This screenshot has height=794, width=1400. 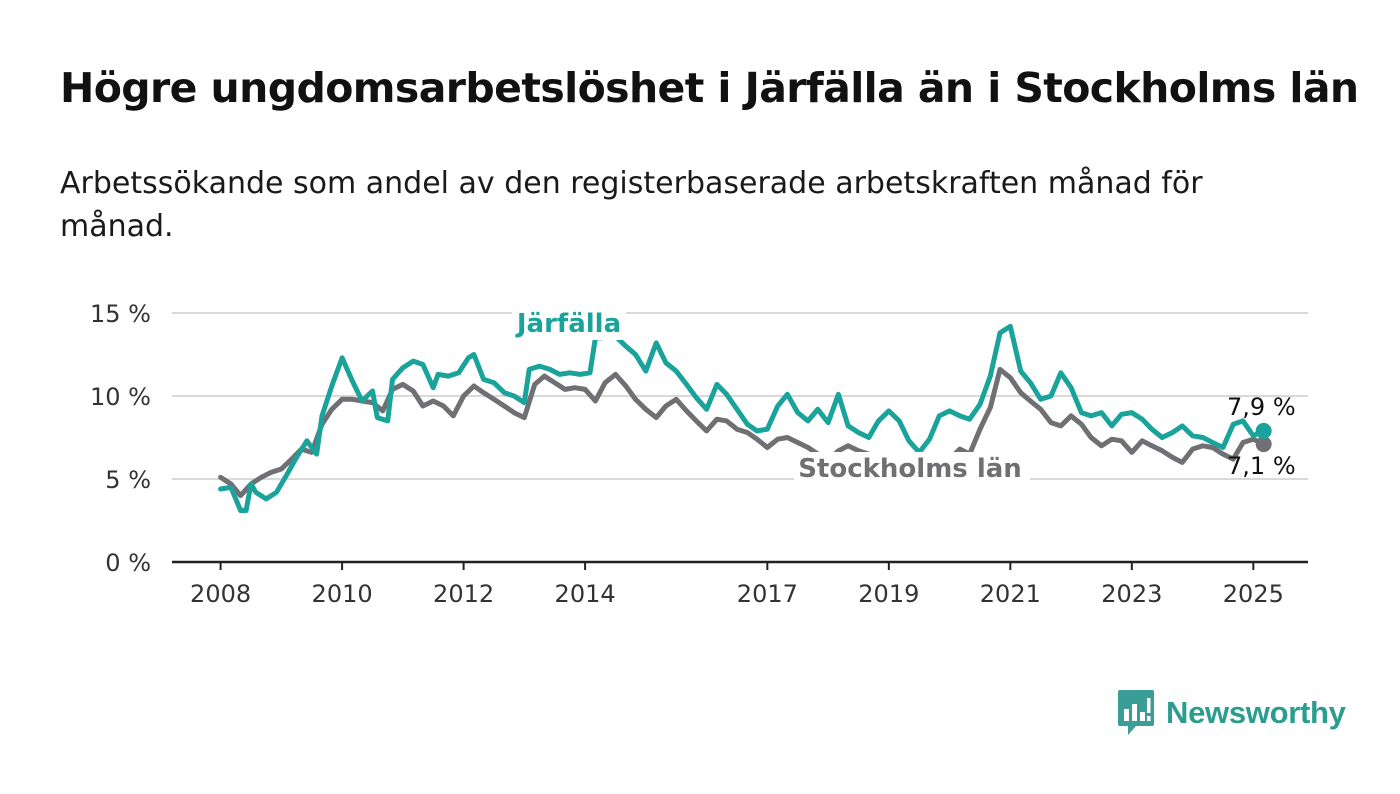 What do you see at coordinates (120, 314) in the screenshot?
I see `y-tick-label: 15 %` at bounding box center [120, 314].